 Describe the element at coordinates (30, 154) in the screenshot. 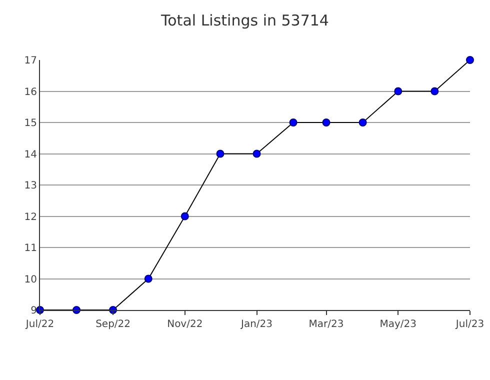

I see `y-tick-label: 14` at that location.